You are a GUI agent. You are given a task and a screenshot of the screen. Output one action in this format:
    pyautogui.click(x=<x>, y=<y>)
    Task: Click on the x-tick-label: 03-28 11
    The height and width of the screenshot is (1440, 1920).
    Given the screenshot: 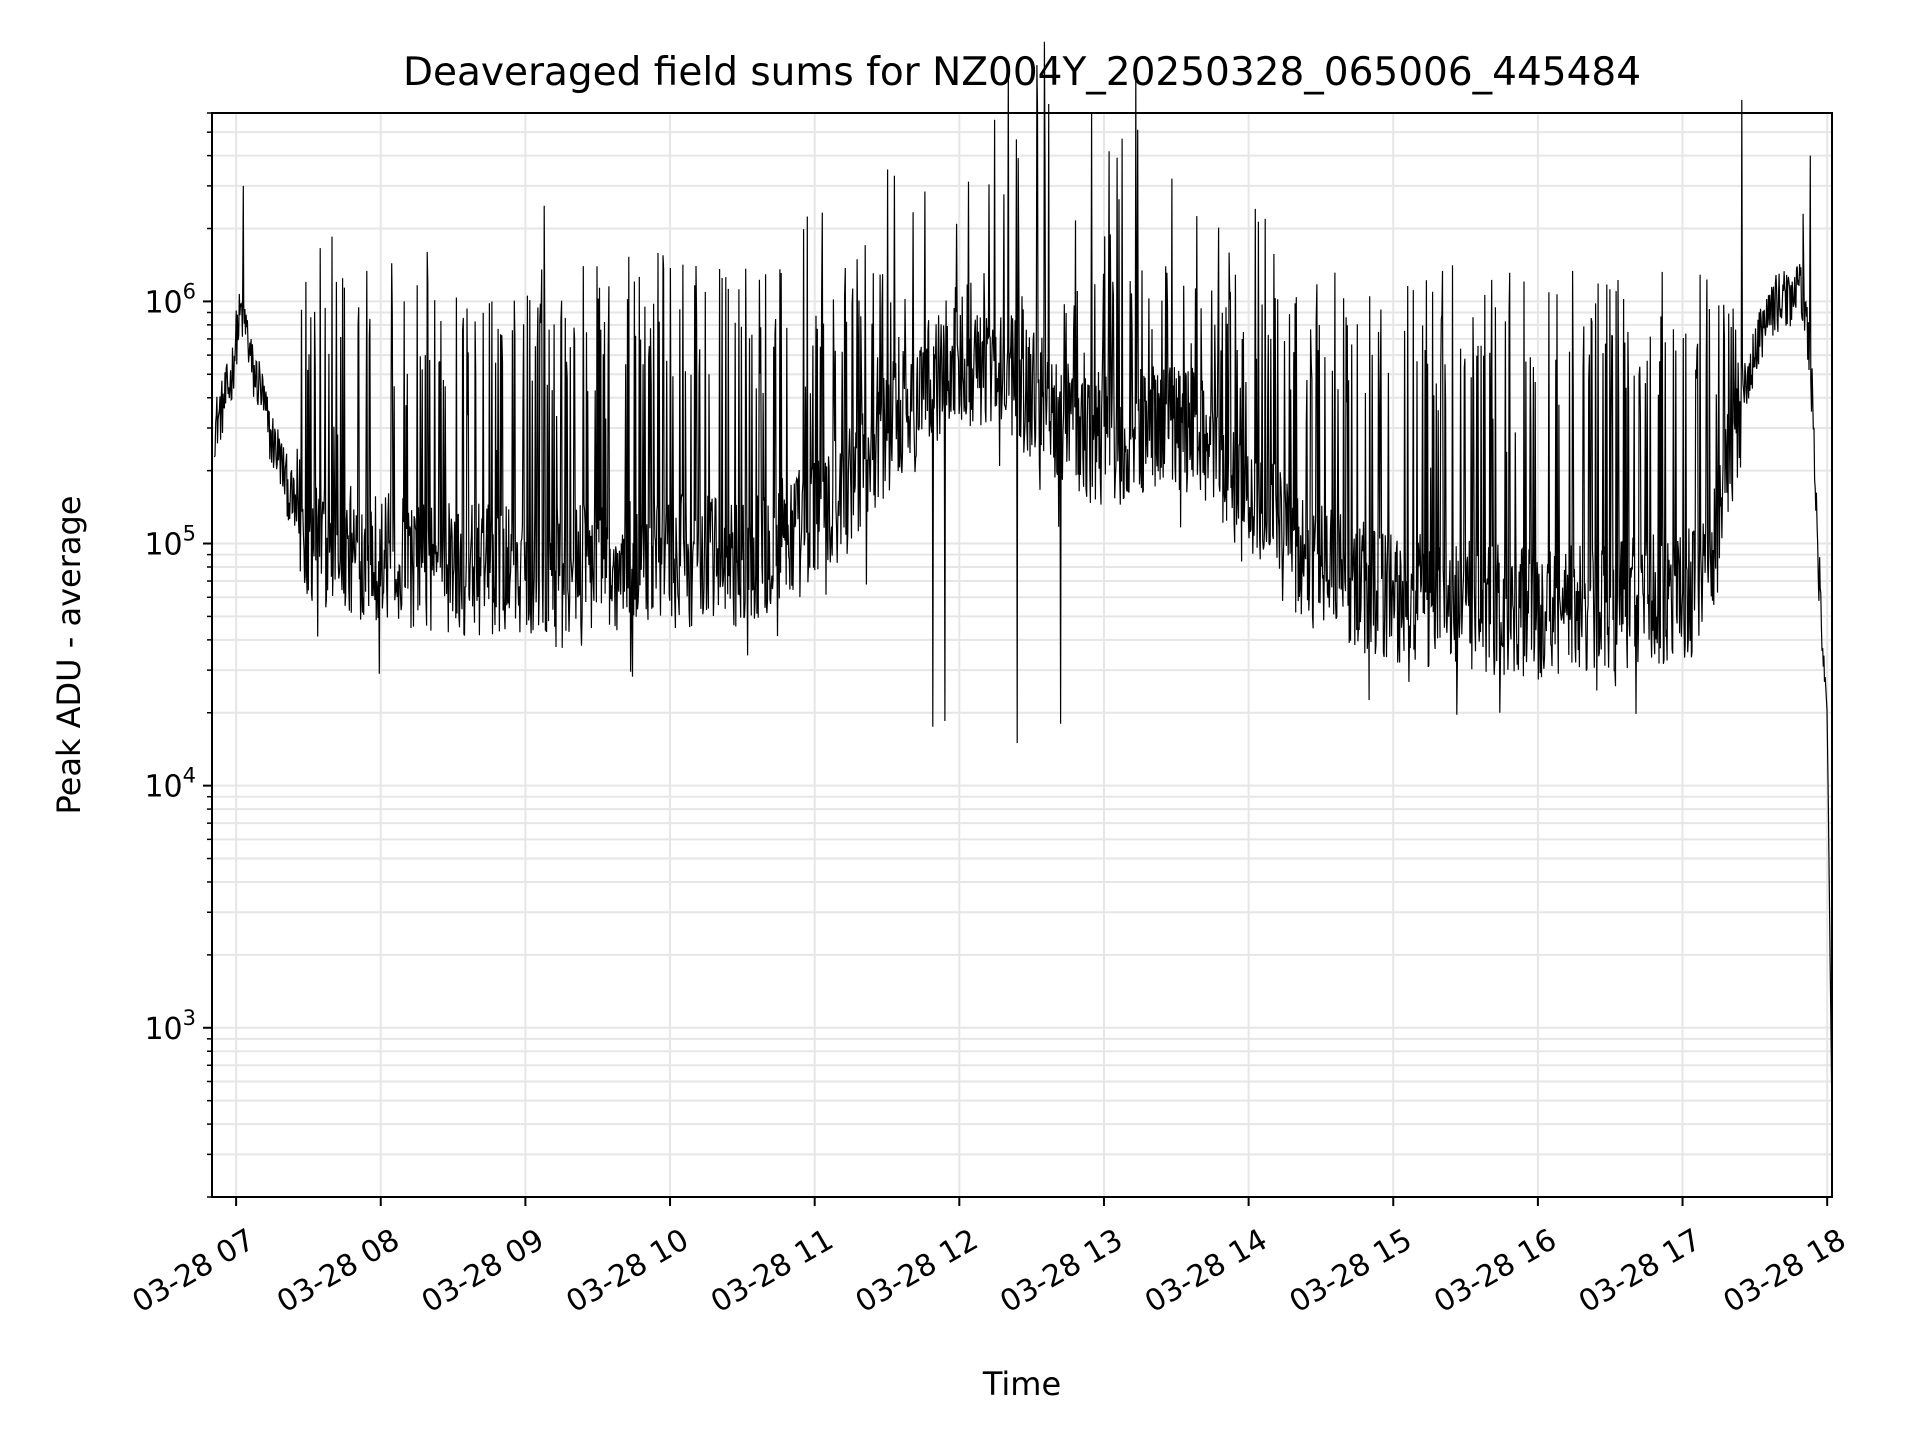 What is the action you would take?
    pyautogui.click(x=772, y=1271)
    